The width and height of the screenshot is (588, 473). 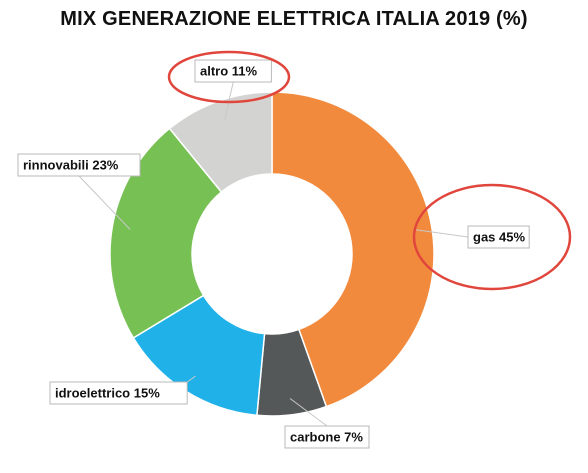 I want to click on slice-label-box-altro, so click(x=233, y=71).